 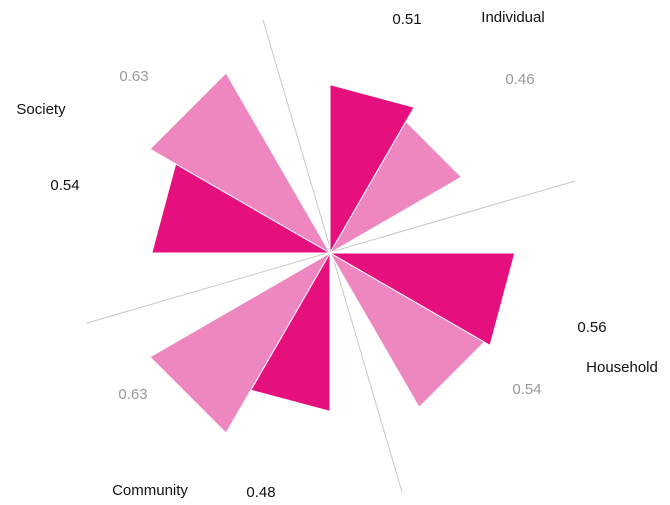 What do you see at coordinates (591, 327) in the screenshot?
I see `value-label: 0.56` at bounding box center [591, 327].